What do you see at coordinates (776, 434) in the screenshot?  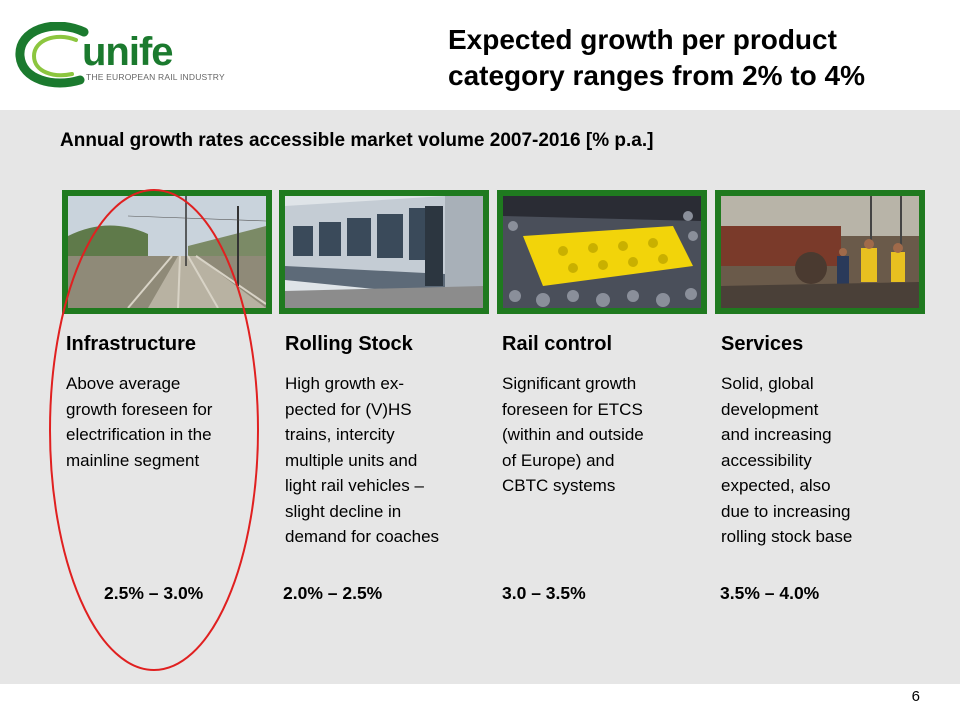 I see `description-line: and increasing` at bounding box center [776, 434].